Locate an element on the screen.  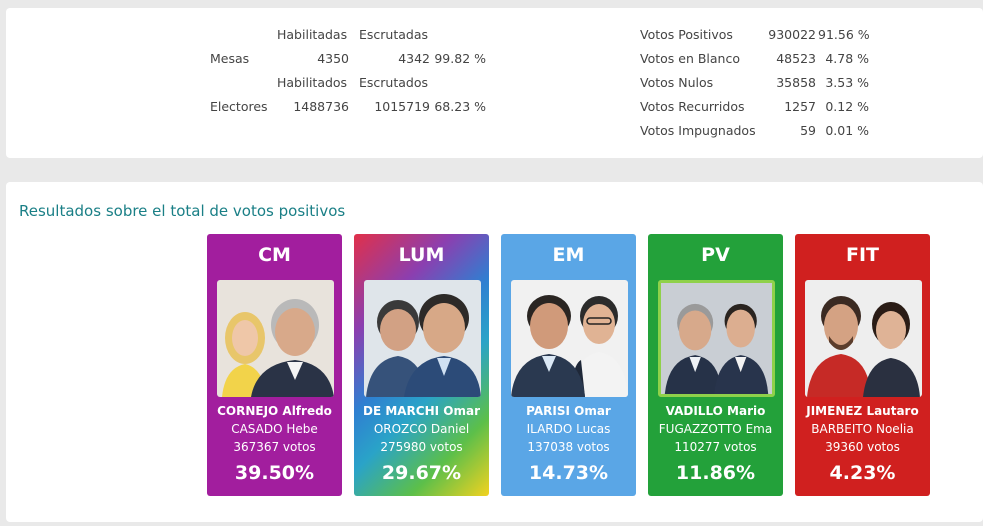
votes-count: 110277 votos is located at coordinates (715, 447).